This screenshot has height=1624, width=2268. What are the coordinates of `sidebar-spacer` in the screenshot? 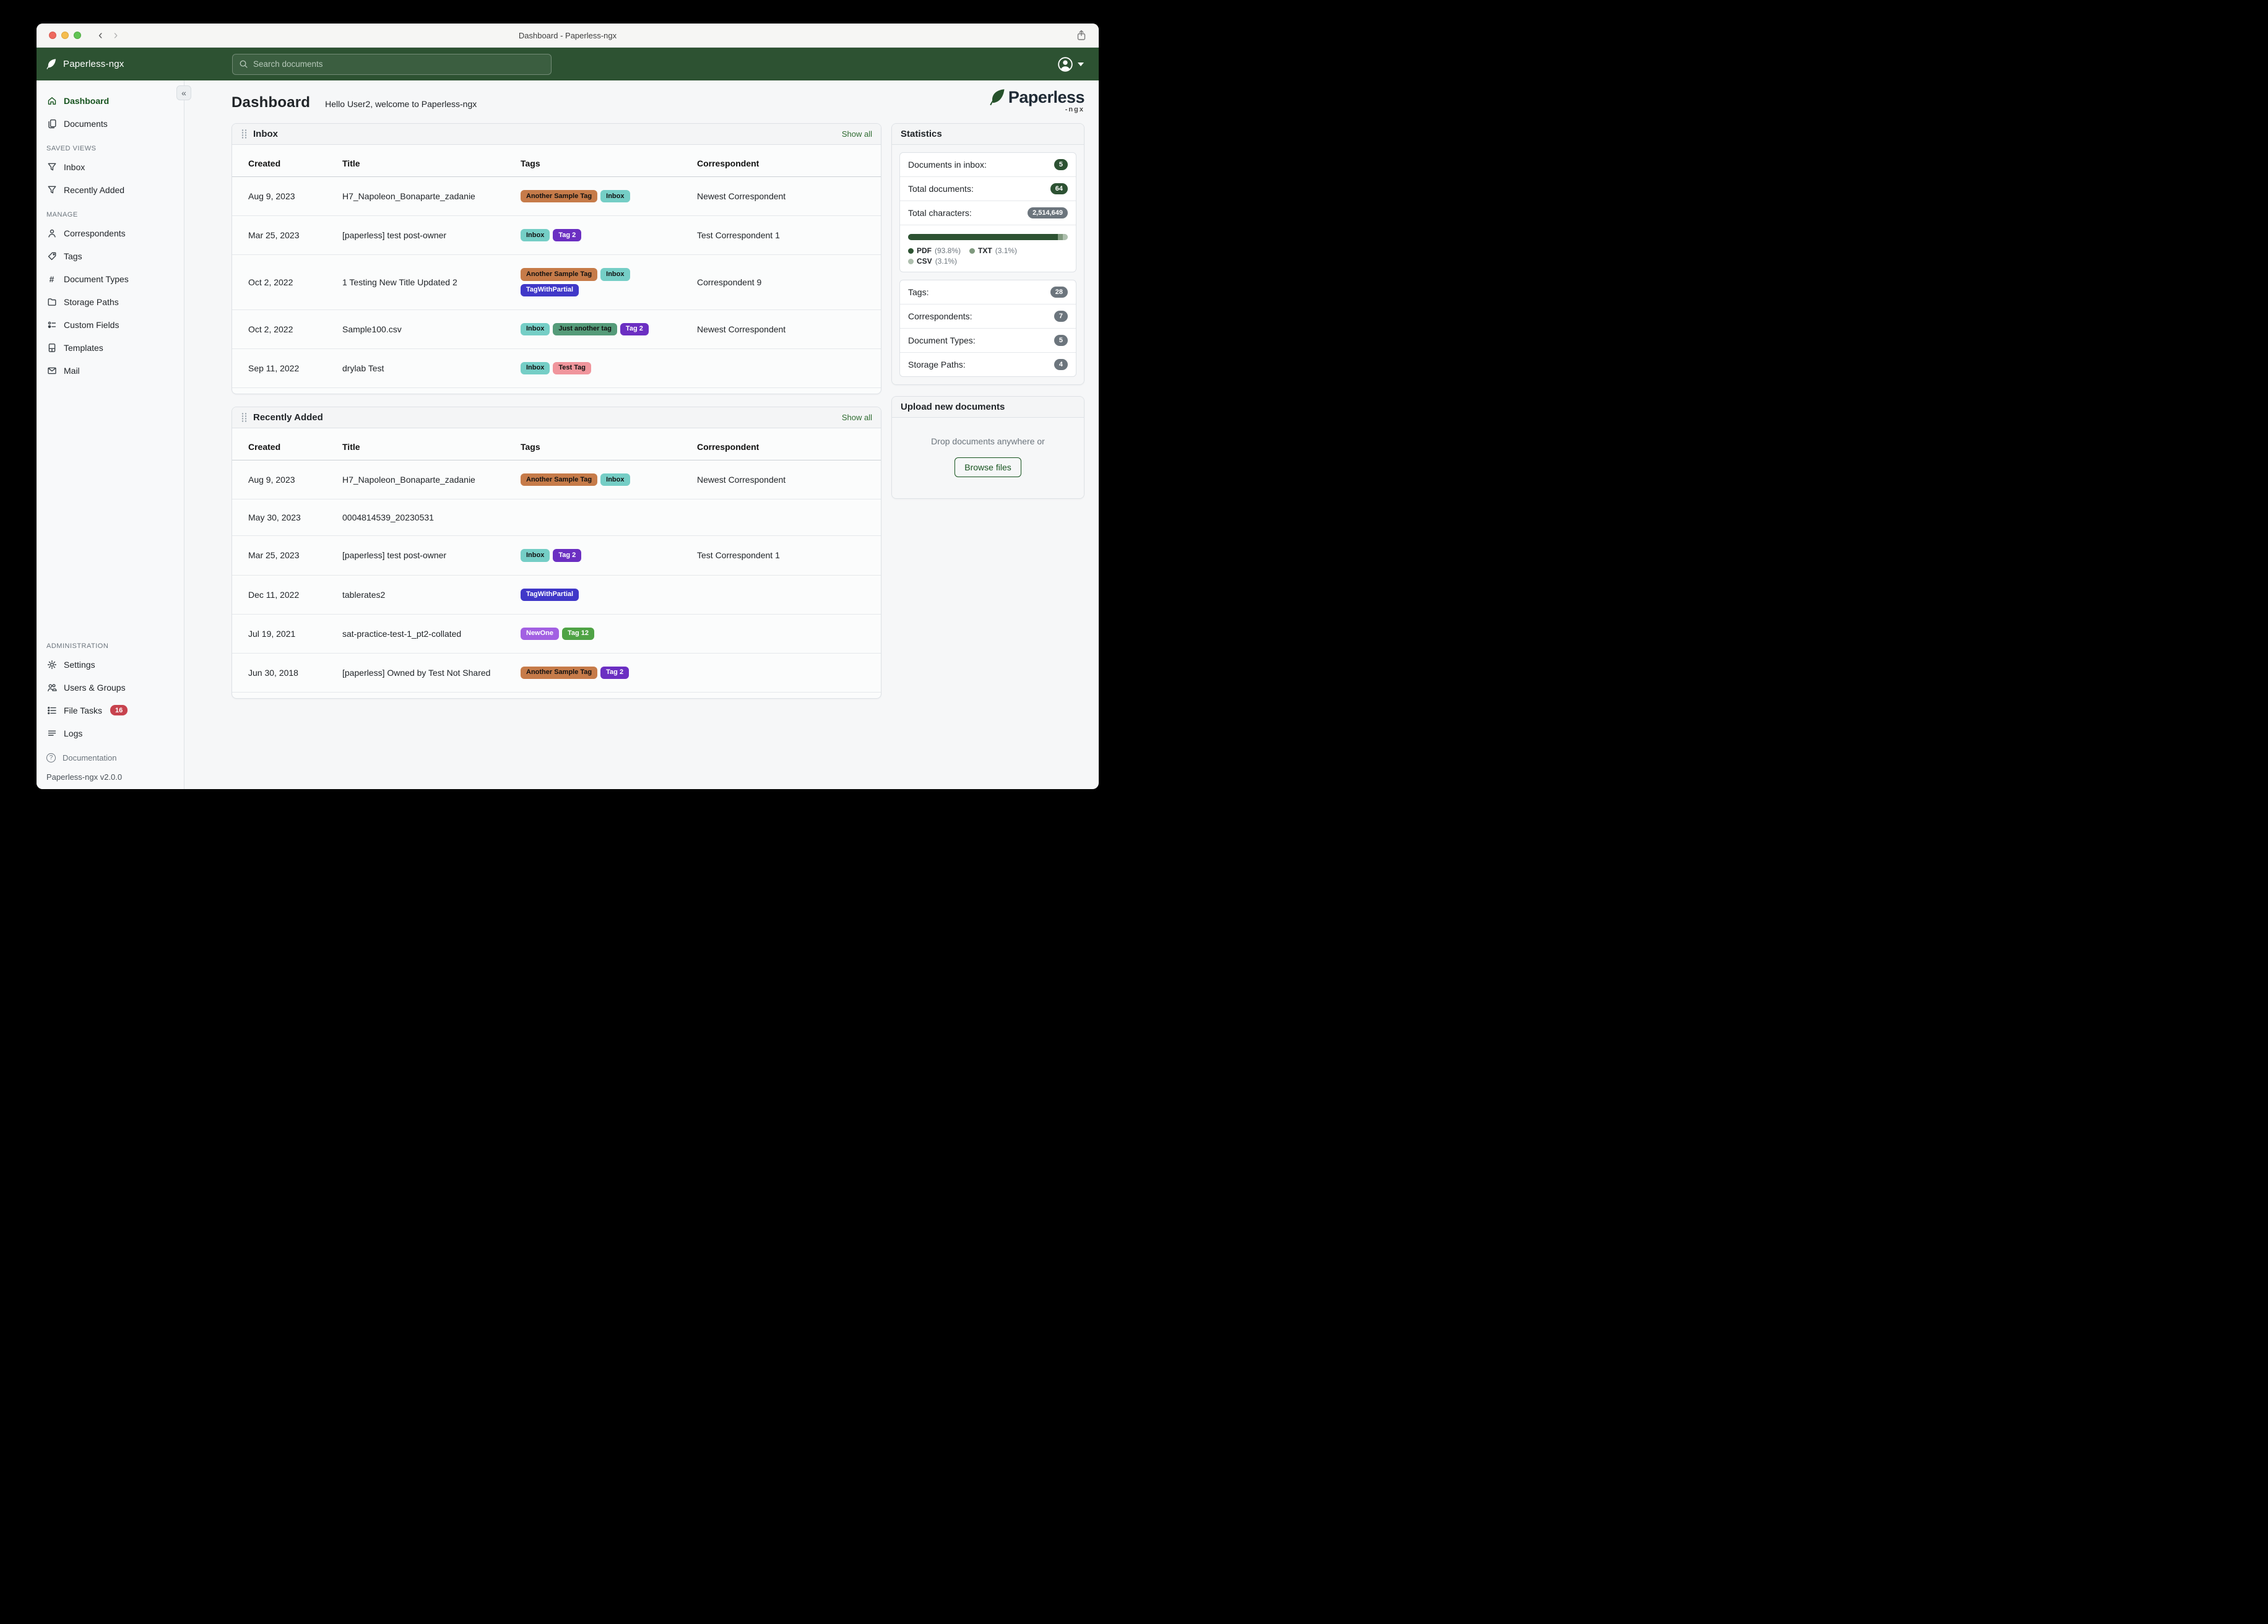 It's located at (110, 507).